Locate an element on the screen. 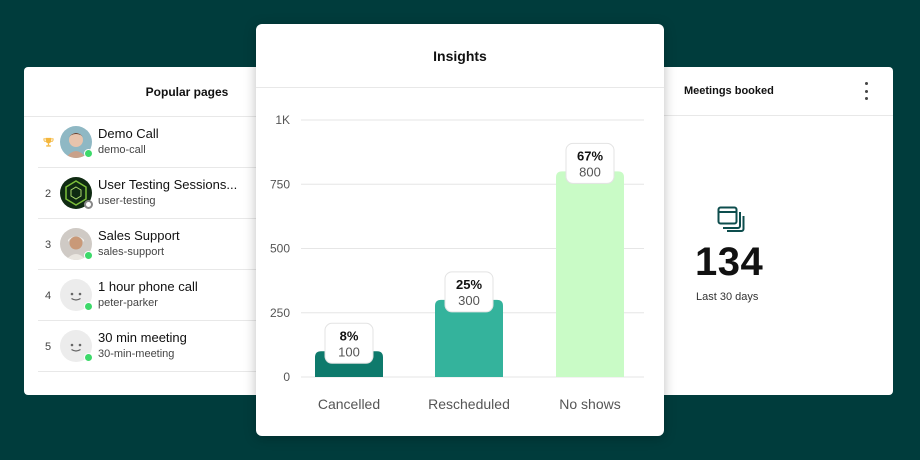 The width and height of the screenshot is (920, 460). bar-rescheduled is located at coordinates (469, 338).